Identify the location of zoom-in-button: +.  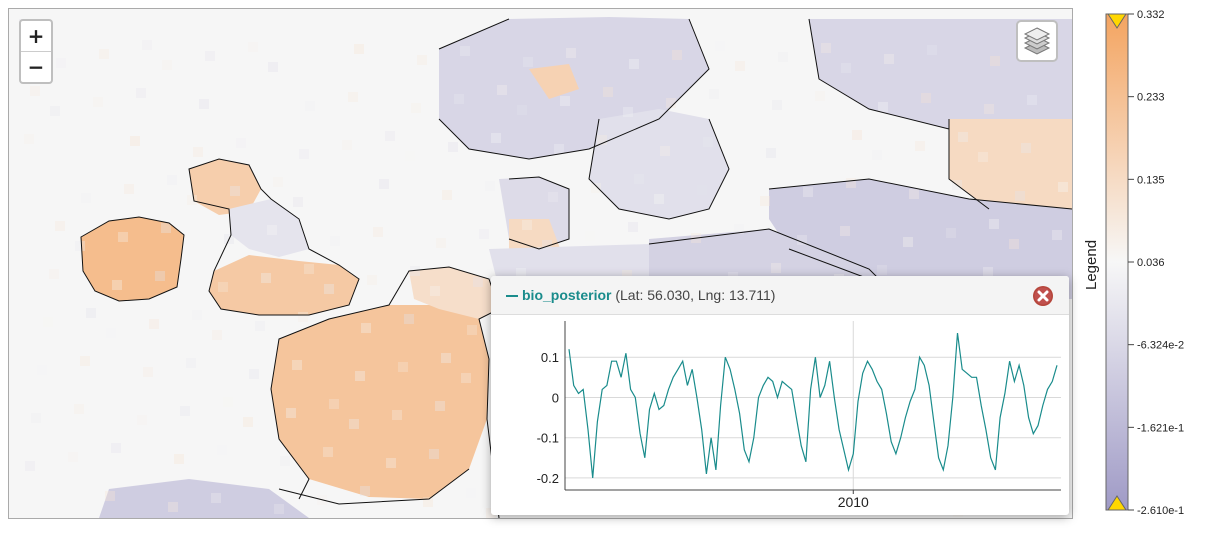
(36, 36).